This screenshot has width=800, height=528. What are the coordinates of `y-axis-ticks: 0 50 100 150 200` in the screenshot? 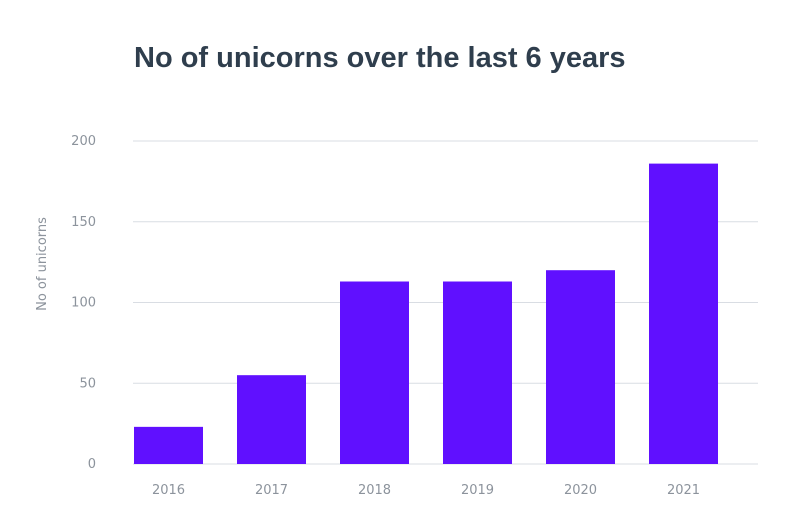 It's located at (83, 303).